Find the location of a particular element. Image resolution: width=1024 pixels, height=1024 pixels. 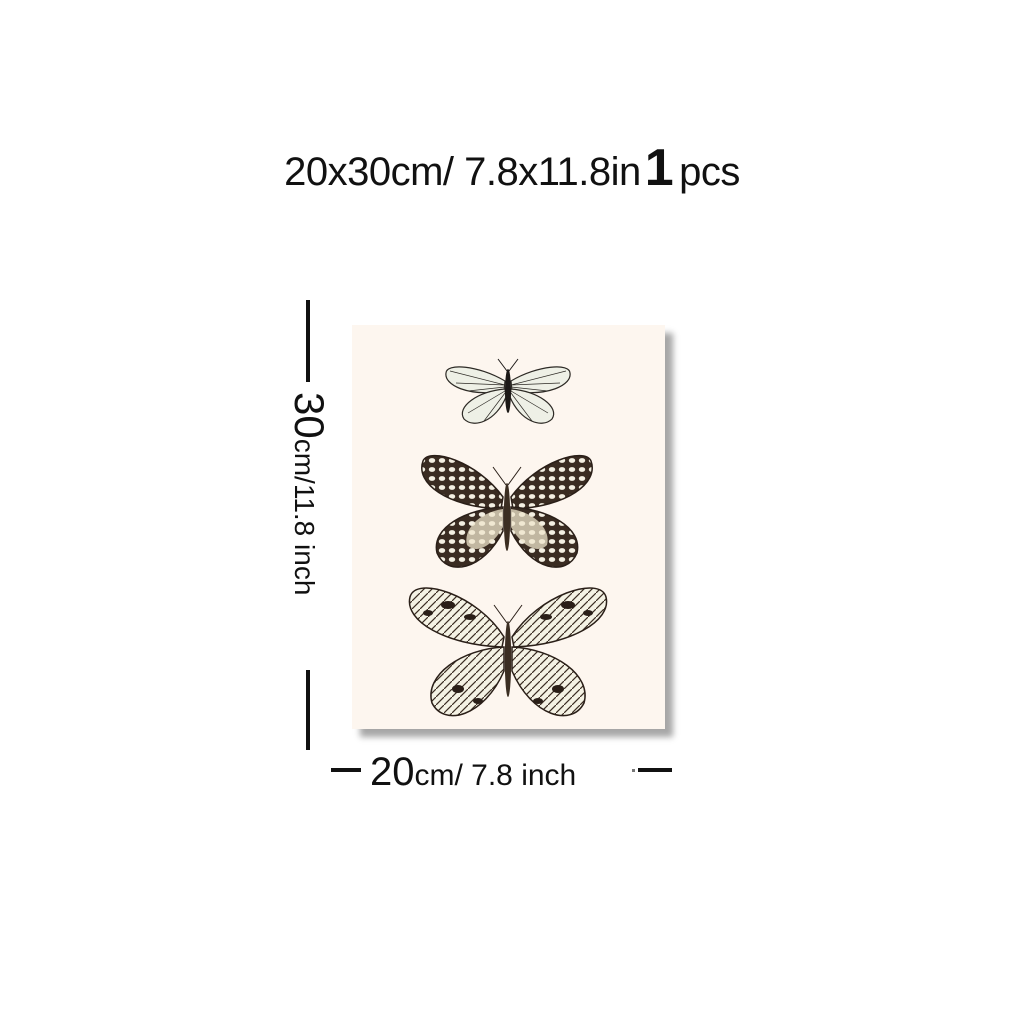

width-dimension-label: 20cm/ 7.8 inch is located at coordinates (473, 776).